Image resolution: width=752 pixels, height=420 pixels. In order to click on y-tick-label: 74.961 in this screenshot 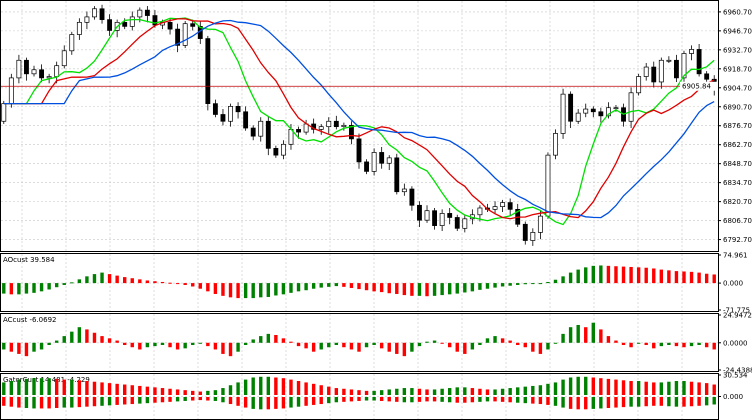, I will do `click(735, 256)`.